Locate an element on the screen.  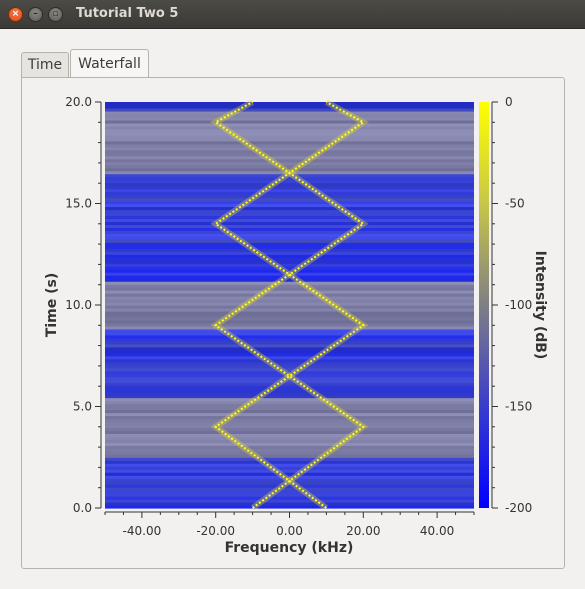
close-icon: × is located at coordinates (15, 14).